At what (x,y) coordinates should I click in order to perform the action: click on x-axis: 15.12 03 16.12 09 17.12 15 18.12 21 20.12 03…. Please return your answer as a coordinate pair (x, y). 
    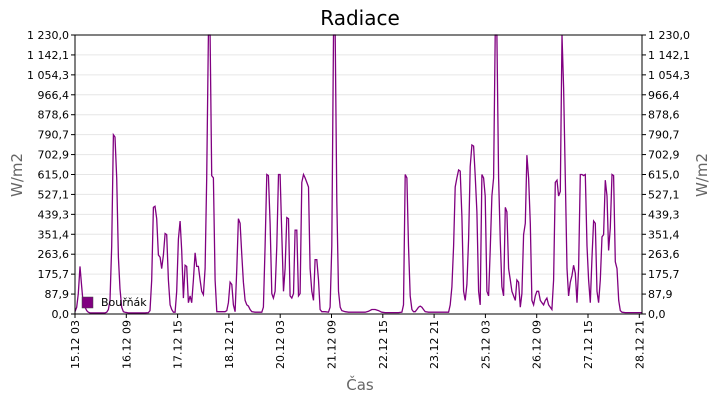
    Looking at the image, I should click on (357, 341).